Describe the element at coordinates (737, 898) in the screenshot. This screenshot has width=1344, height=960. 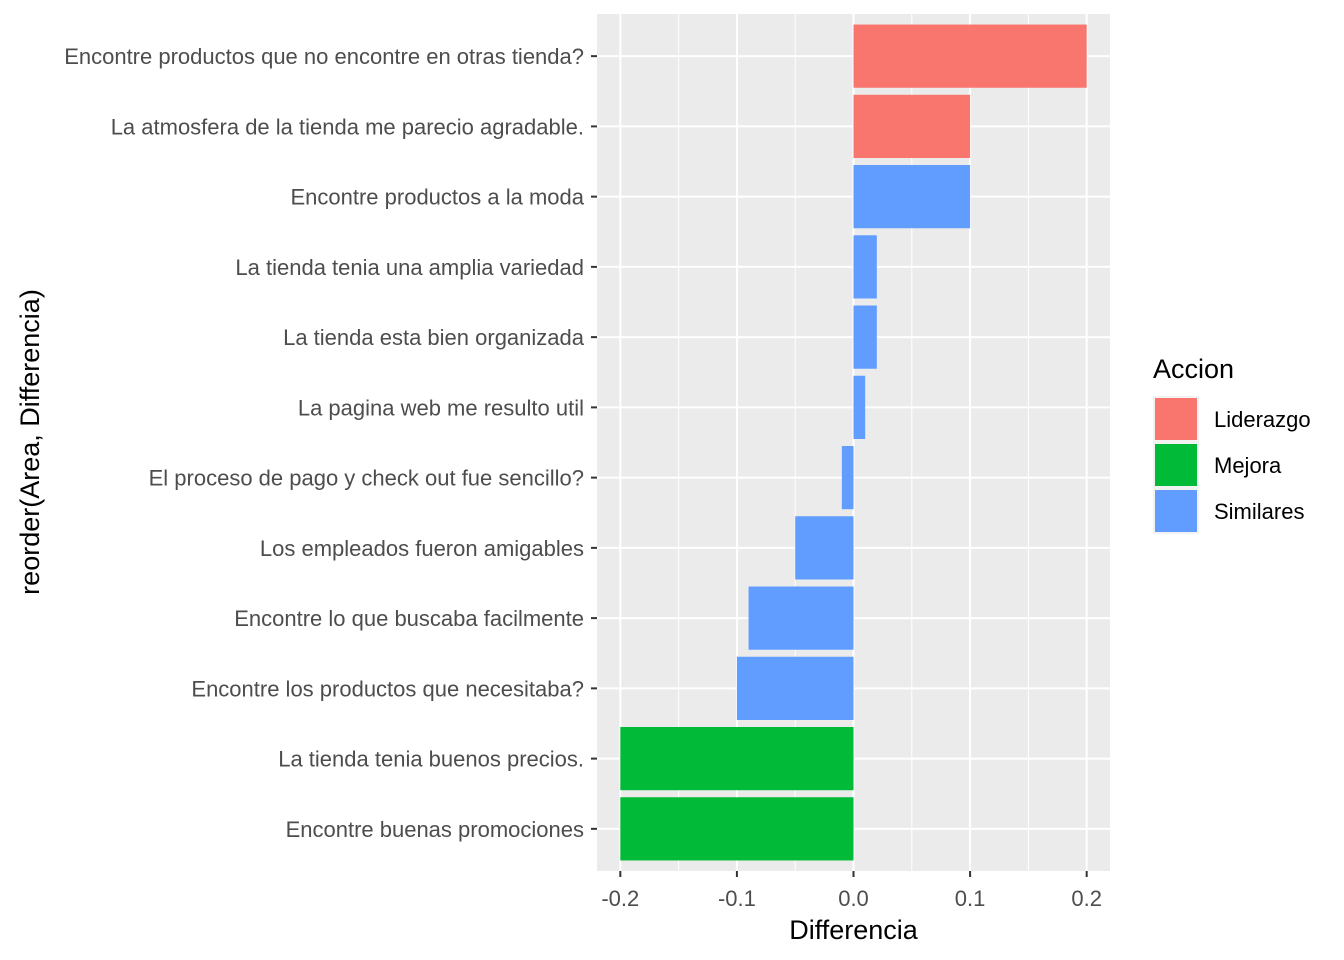
I see `x-tick-label: -0.1` at that location.